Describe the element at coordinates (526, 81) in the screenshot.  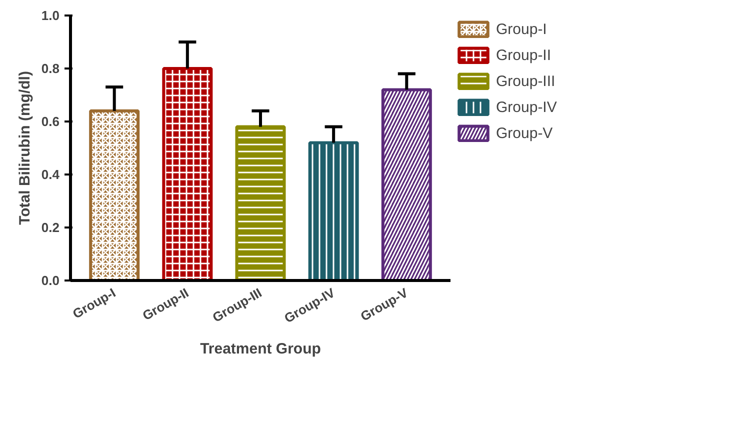
I see `legend-label: Group-III` at that location.